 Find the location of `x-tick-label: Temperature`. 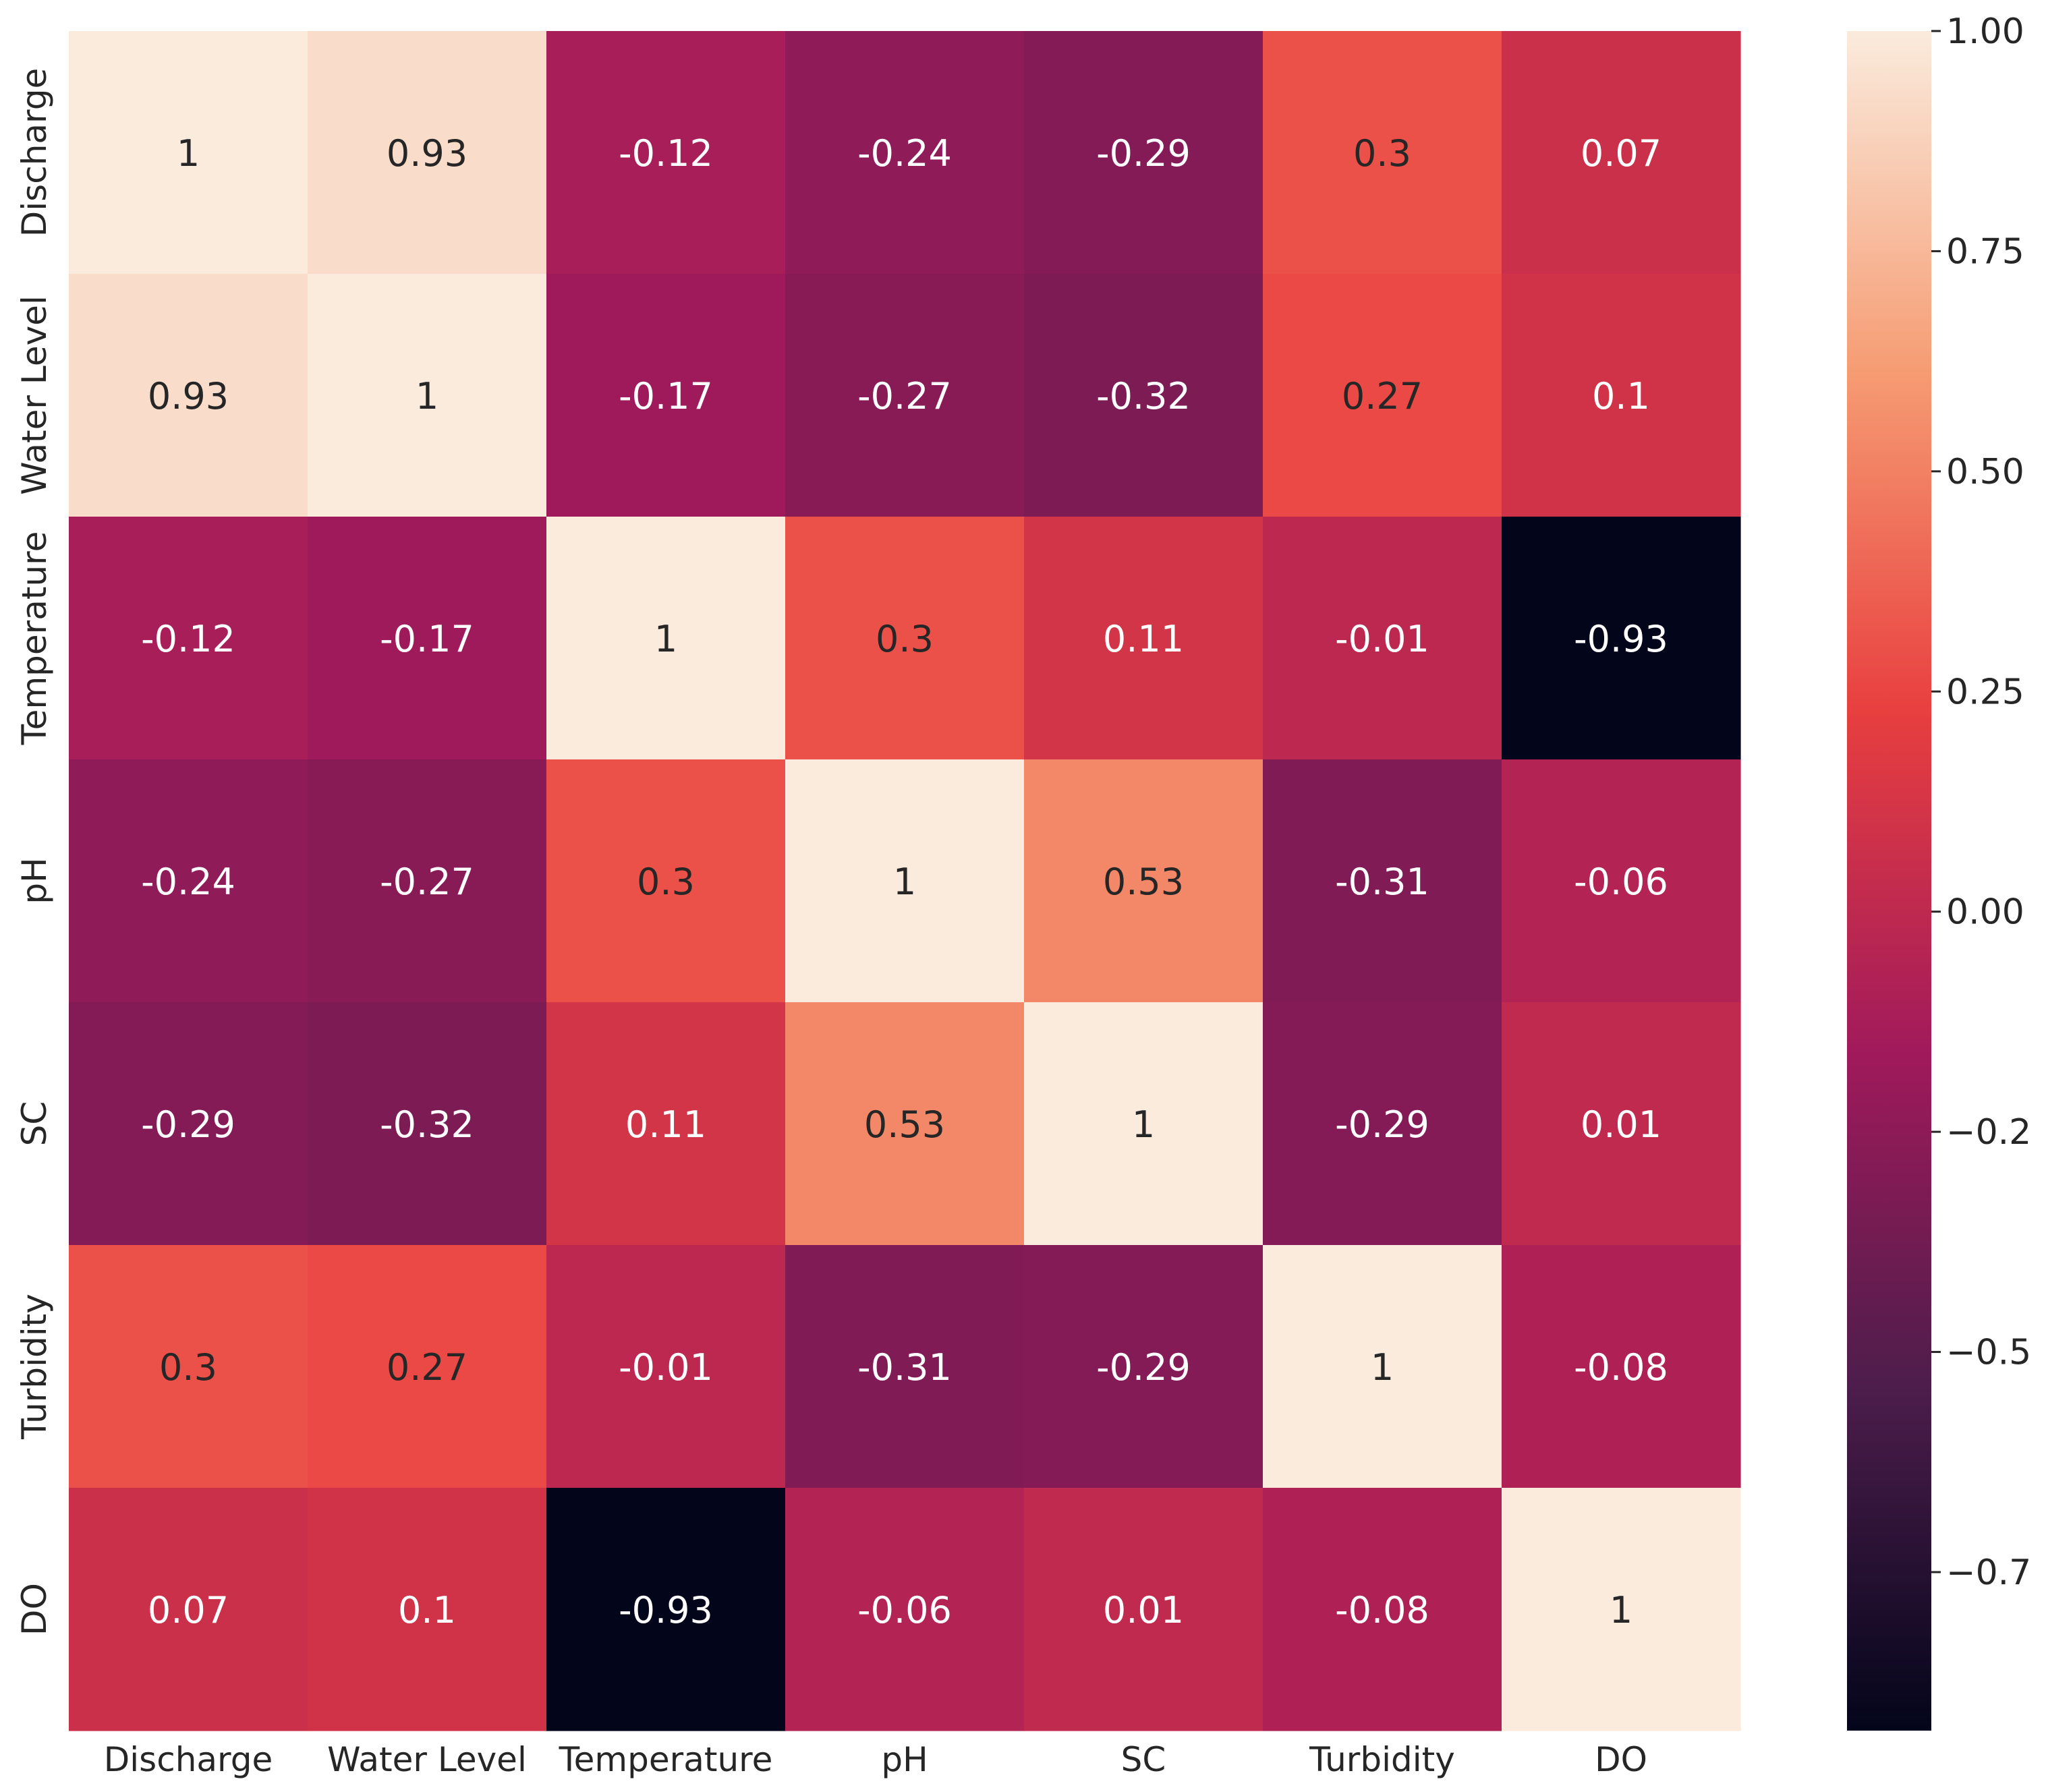

x-tick-label: Temperature is located at coordinates (666, 1759).